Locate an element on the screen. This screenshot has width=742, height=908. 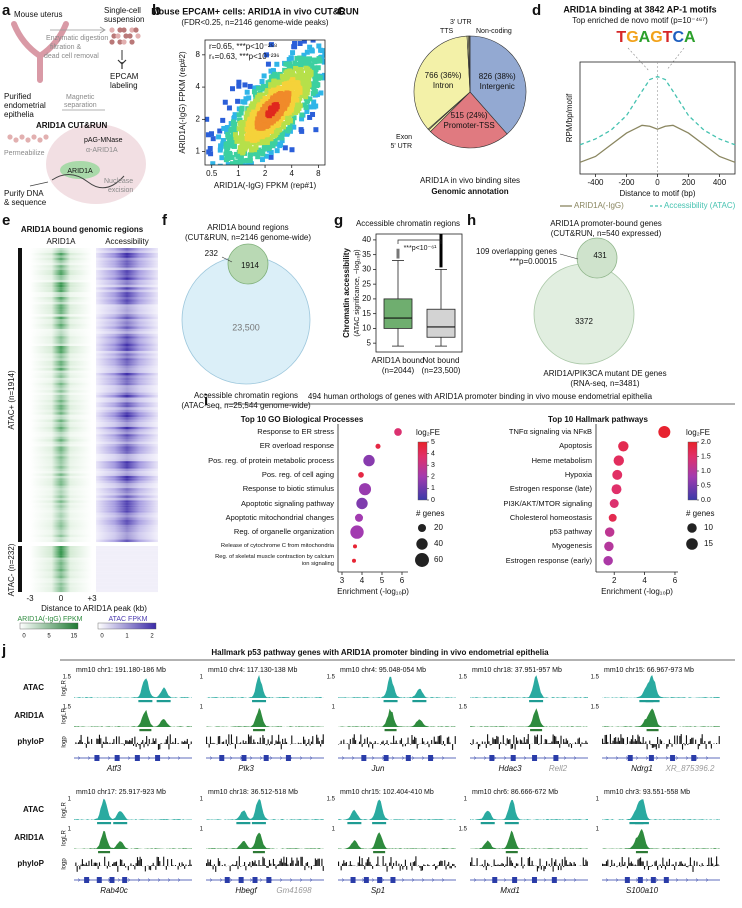
signal-track is located at coordinates (265, 840).